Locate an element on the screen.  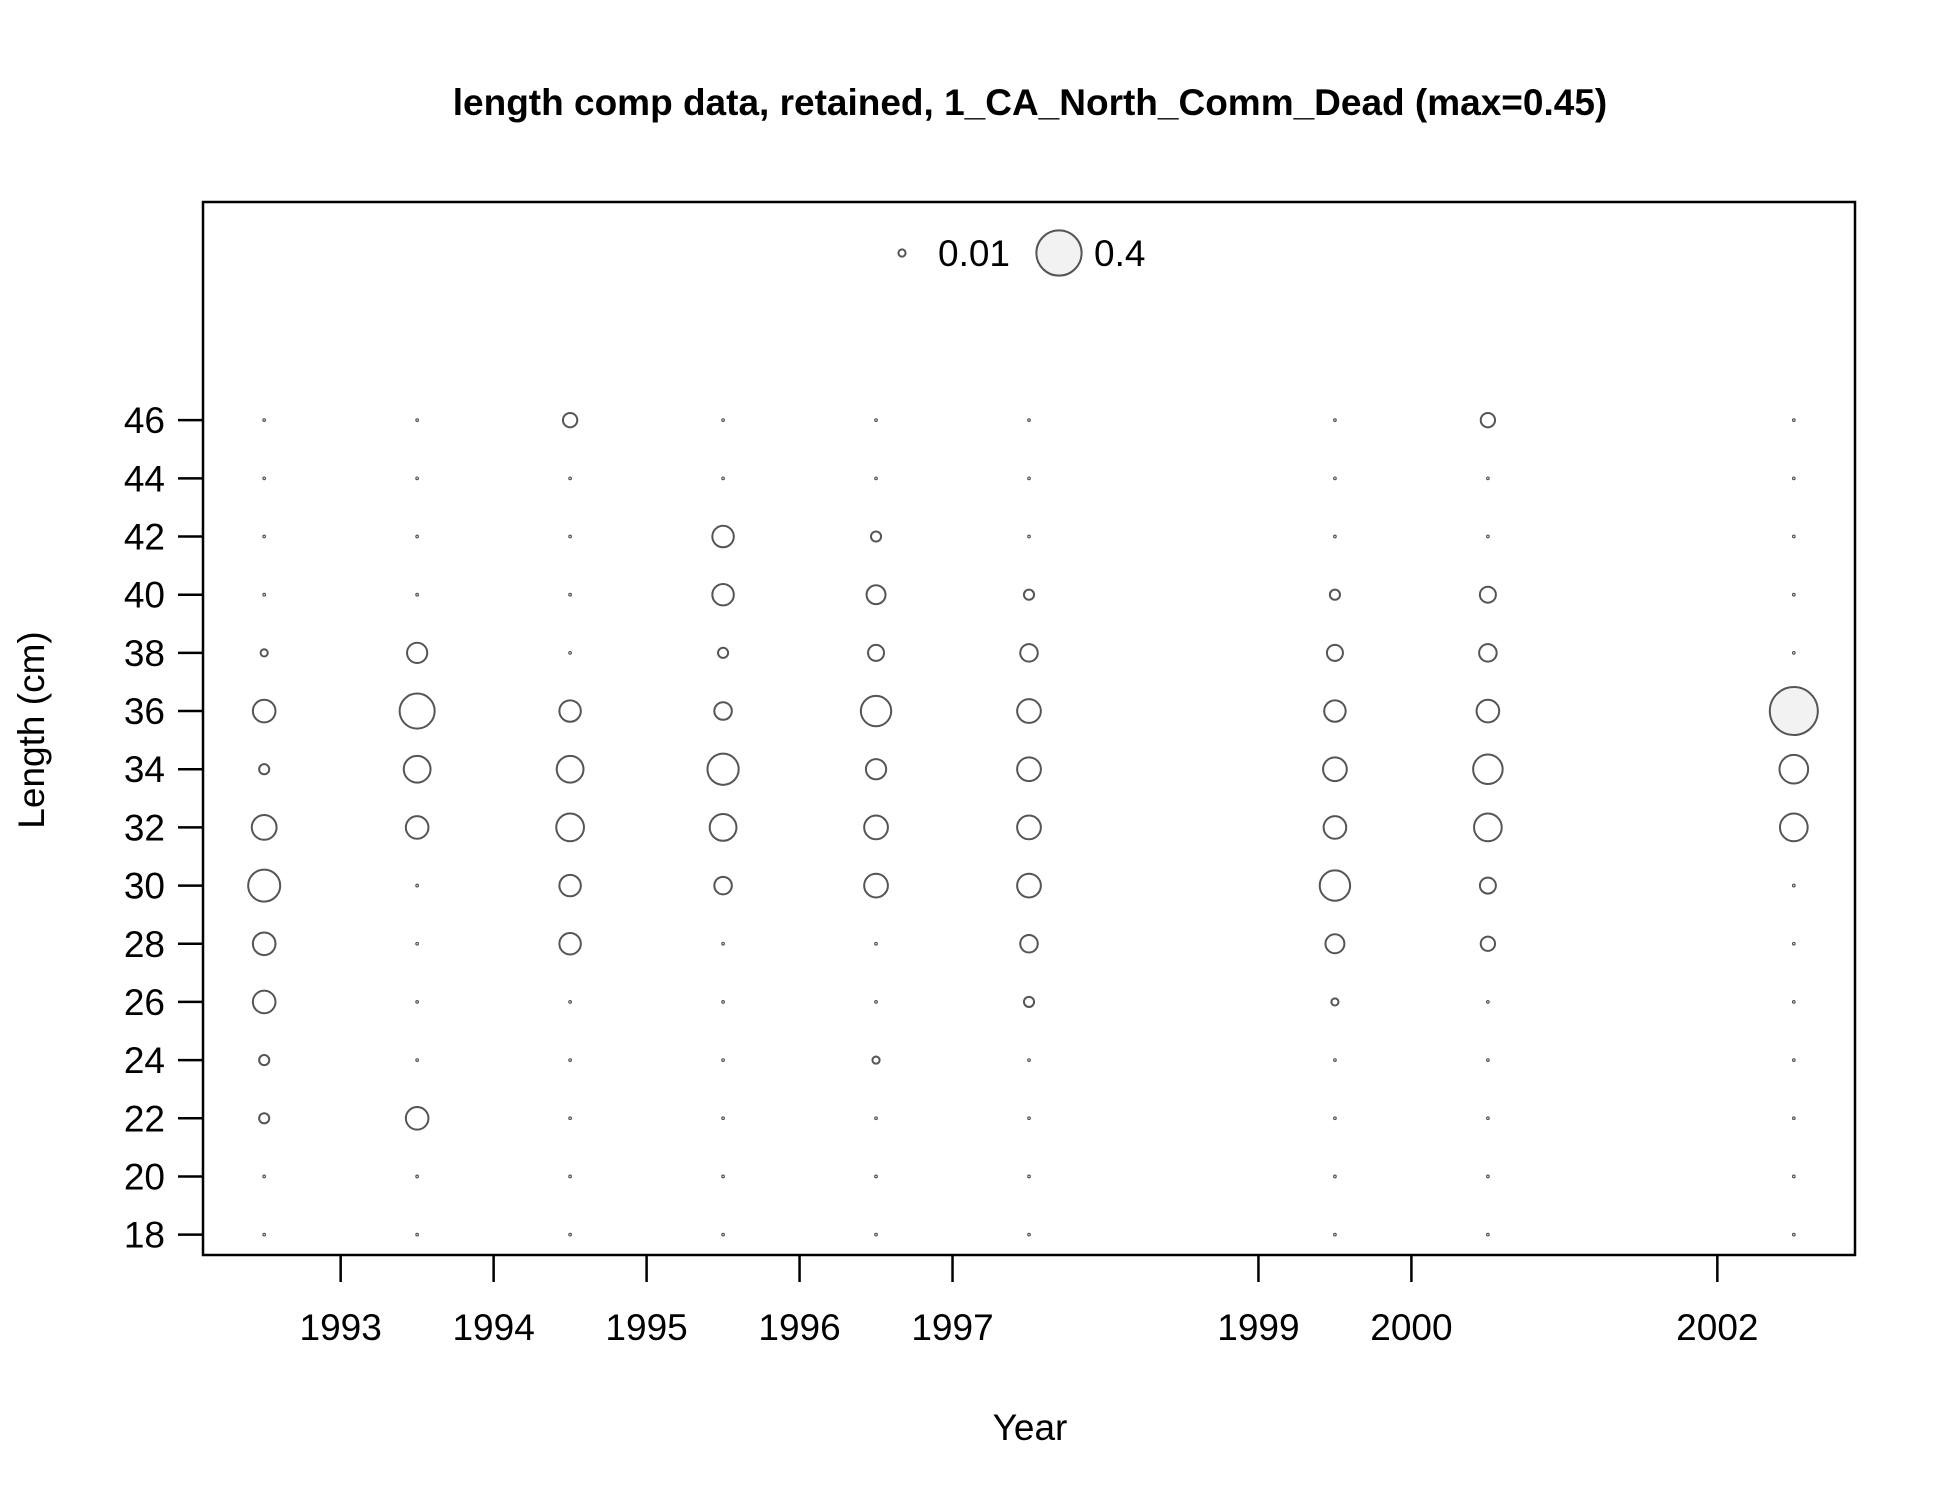
legend-label-large: 0.4 is located at coordinates (1119, 253).